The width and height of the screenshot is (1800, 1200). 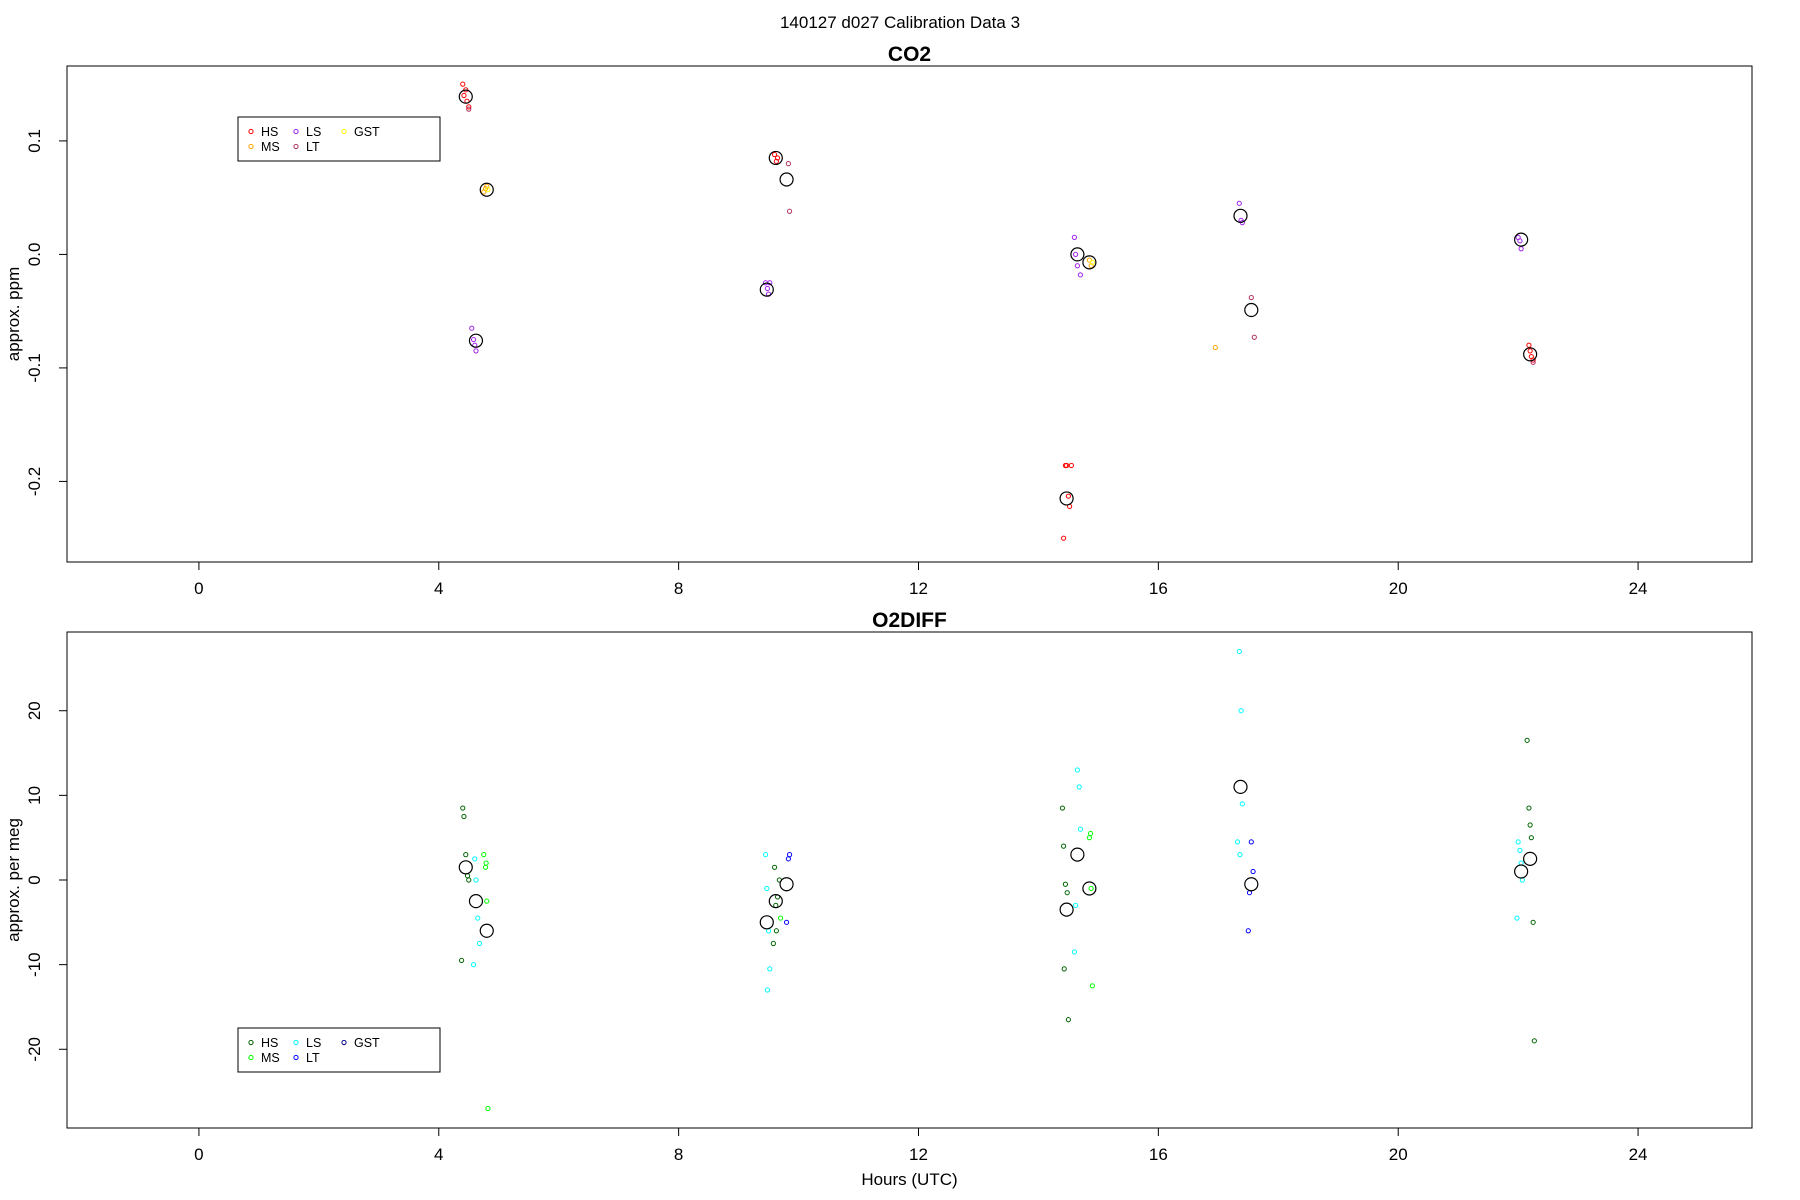 I want to click on co2-x-tick-label: 20, so click(x=1398, y=588).